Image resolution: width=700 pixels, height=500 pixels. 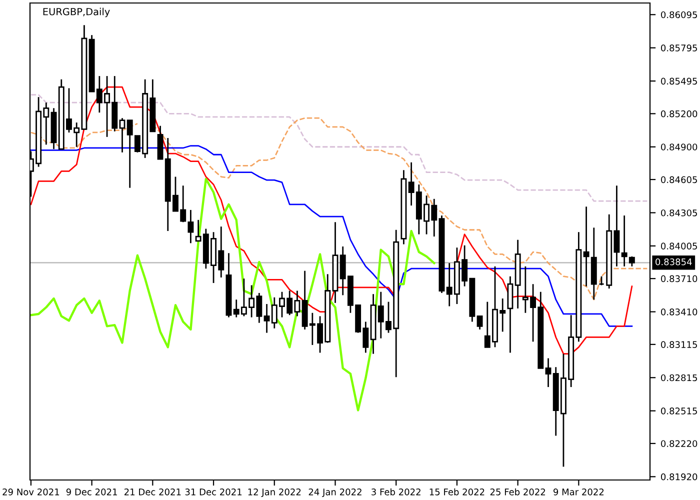 I want to click on y-tick-label: 0.83115, so click(x=679, y=344).